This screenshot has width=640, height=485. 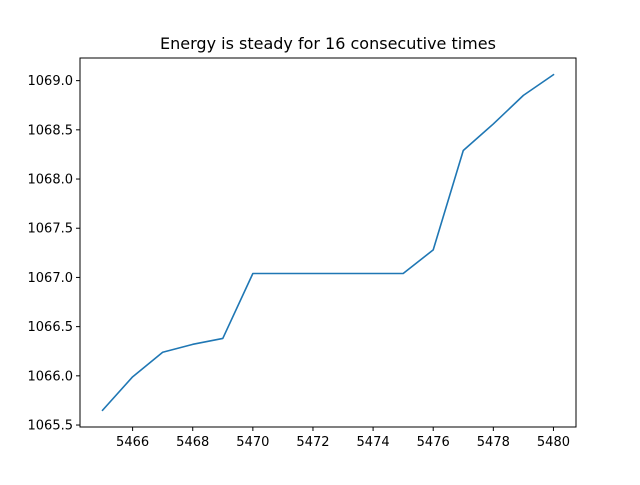 What do you see at coordinates (51, 327) in the screenshot?
I see `y-tick-label: 1066.5` at bounding box center [51, 327].